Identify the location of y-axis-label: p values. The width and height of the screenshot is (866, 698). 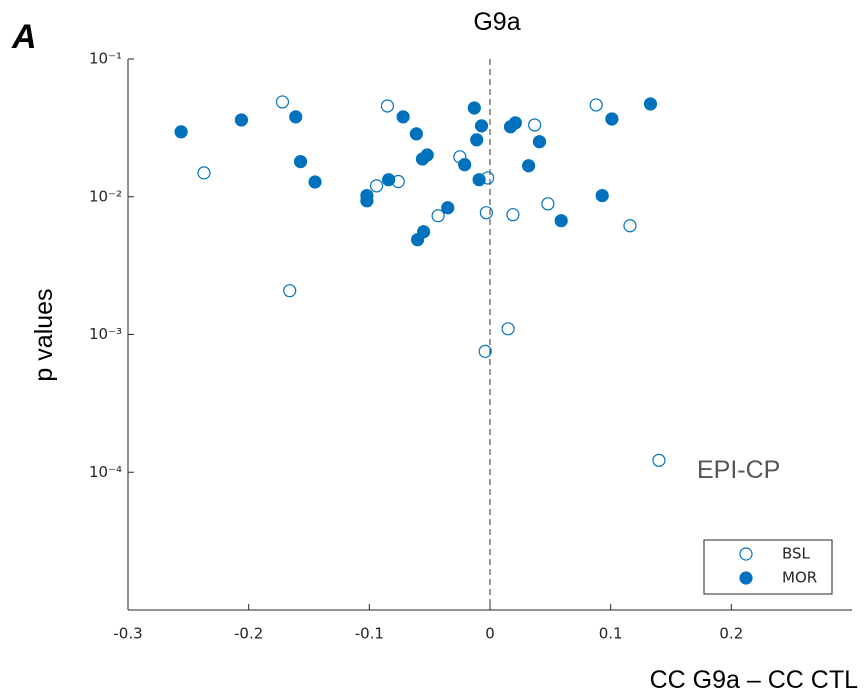
(44, 334).